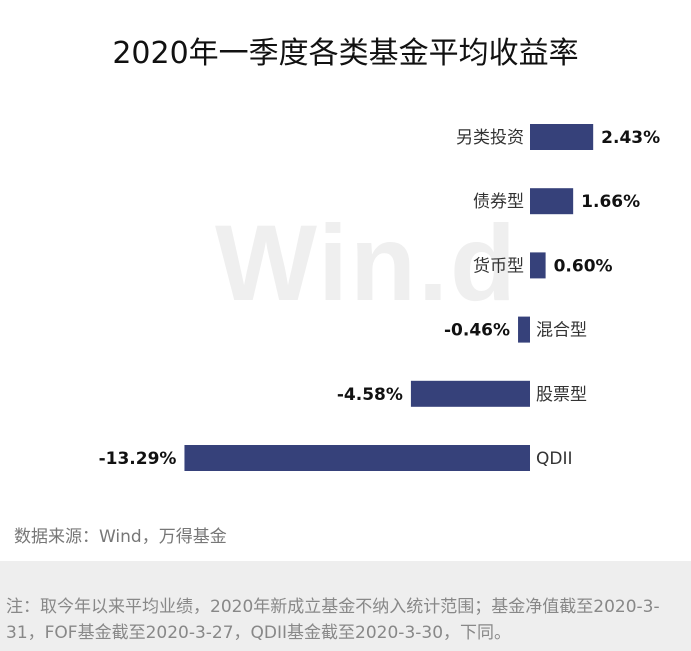  I want to click on data-source: 数据来源：Wind，万得基金, so click(120, 537).